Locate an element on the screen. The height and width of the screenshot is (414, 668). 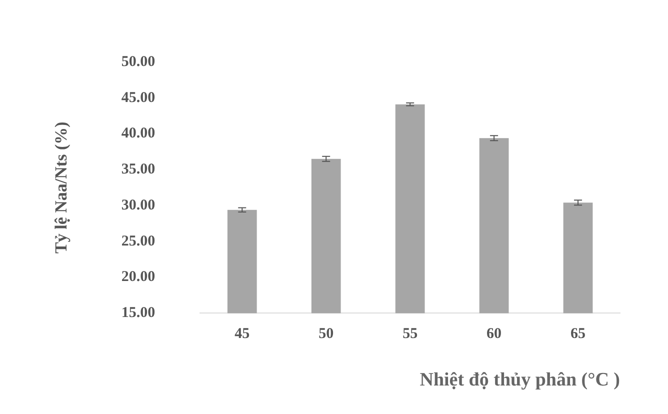
y-tick-label: 25.00 is located at coordinates (138, 241).